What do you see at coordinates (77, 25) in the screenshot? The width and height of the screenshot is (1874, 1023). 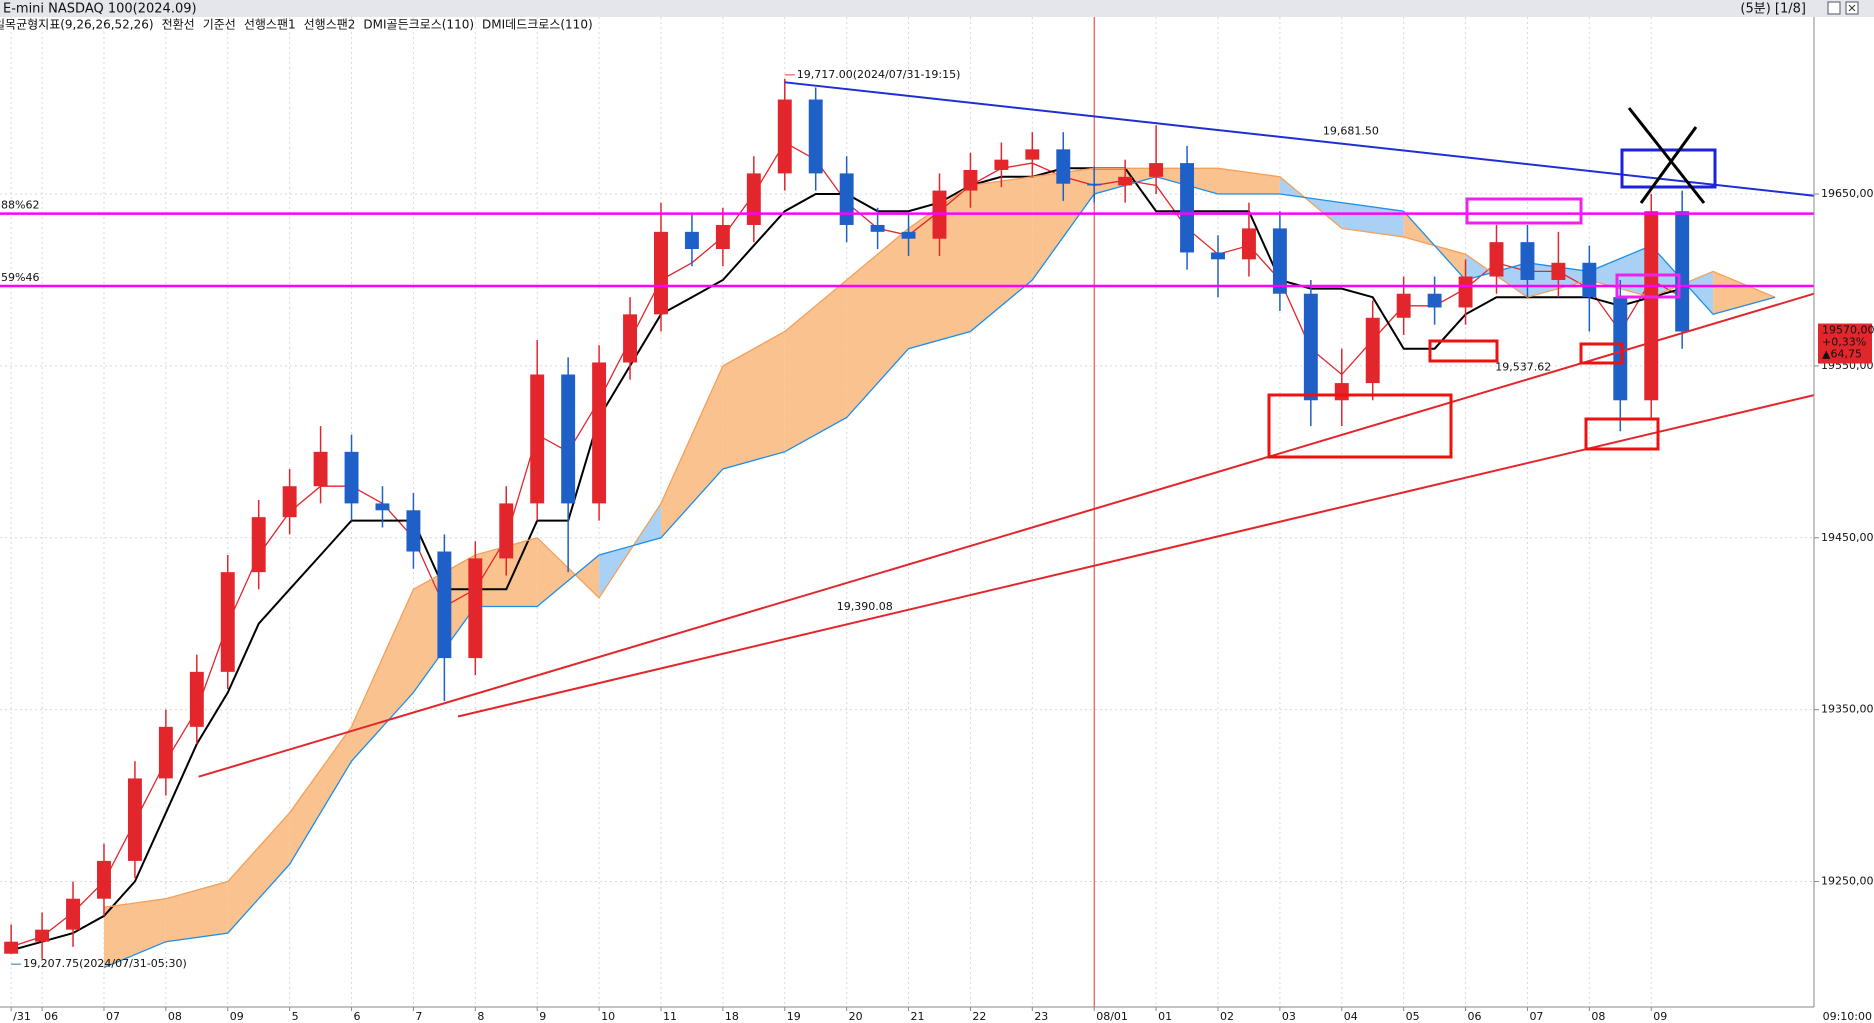 I see `legend-entry: 일목균형지표(9,26,26,52,26)` at bounding box center [77, 25].